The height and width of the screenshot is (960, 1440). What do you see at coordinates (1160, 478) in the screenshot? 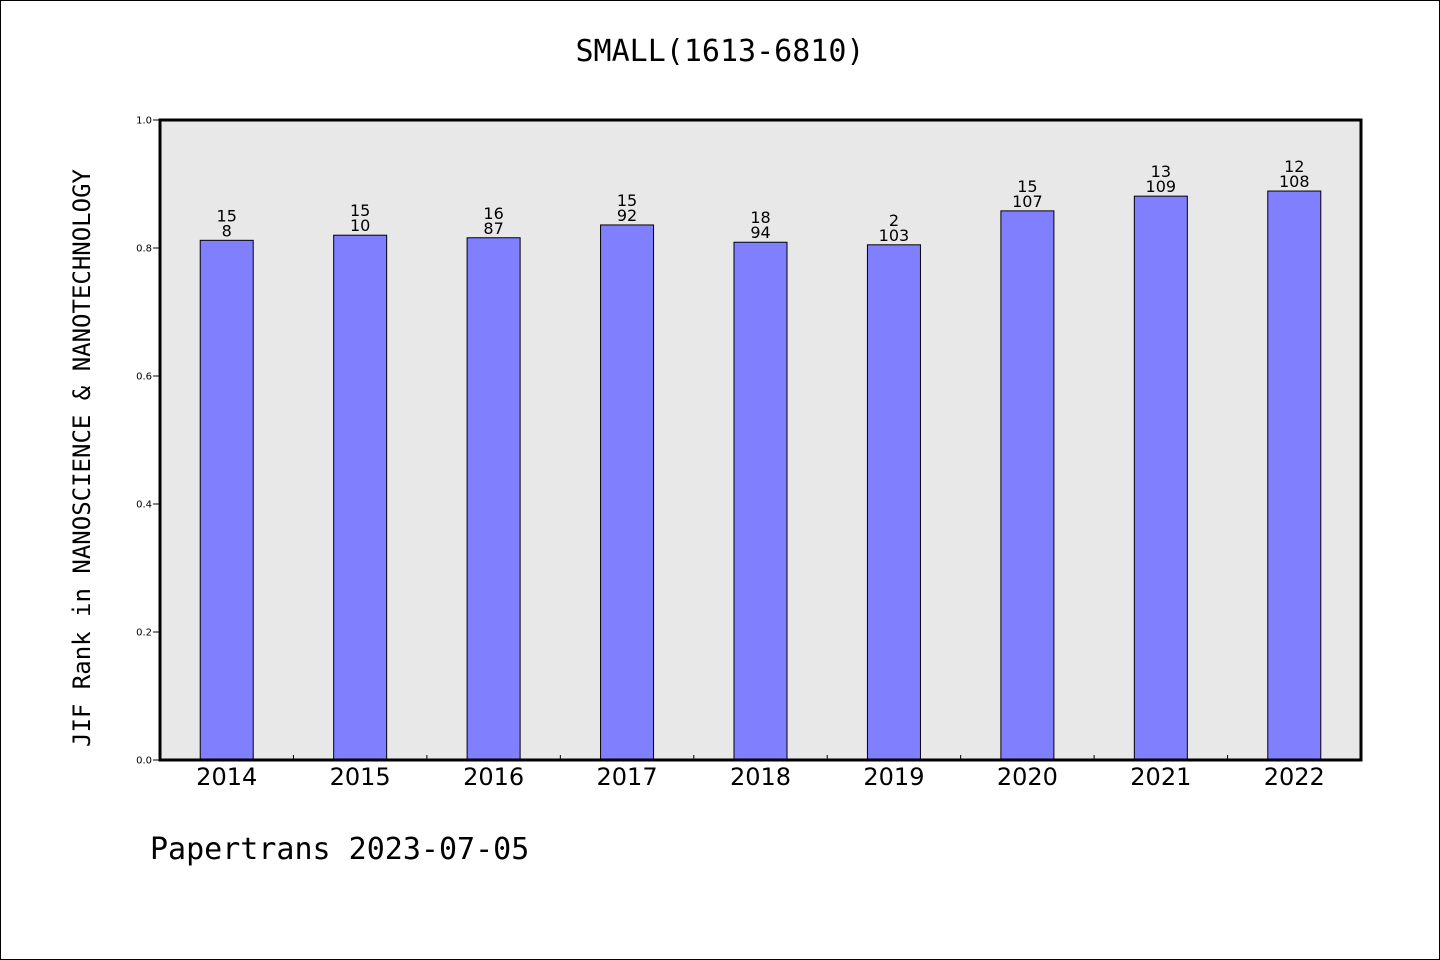
I see `bar-2021` at bounding box center [1160, 478].